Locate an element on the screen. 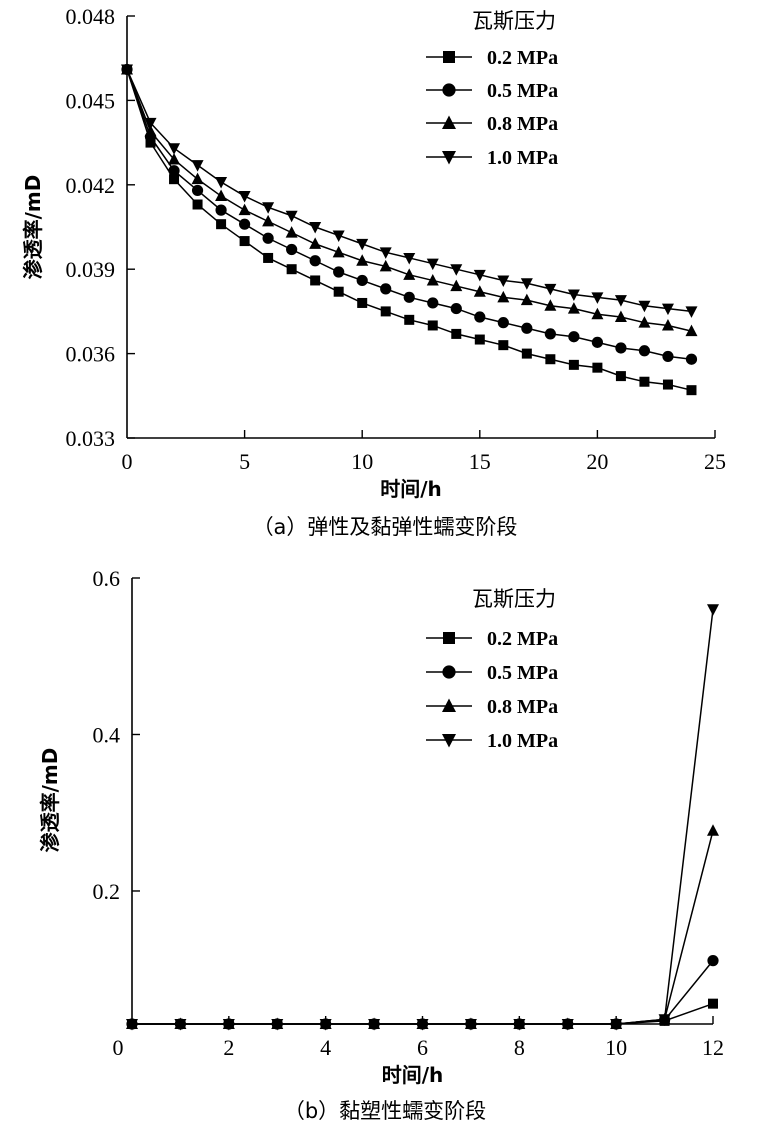 The width and height of the screenshot is (770, 1137). y-tick-label: 0.039 is located at coordinates (91, 269).